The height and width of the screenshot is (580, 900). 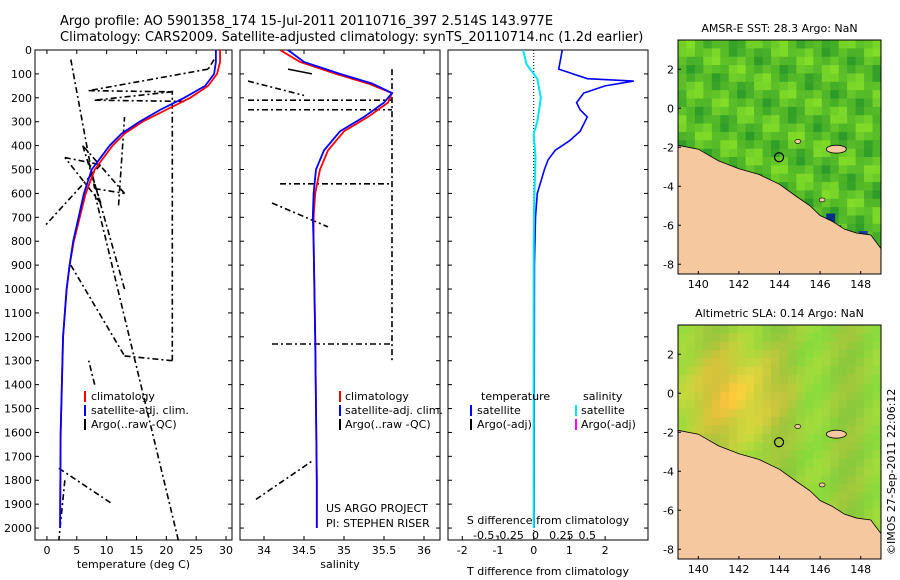 What do you see at coordinates (668, 471) in the screenshot?
I see `y-tick-label: -4` at bounding box center [668, 471].